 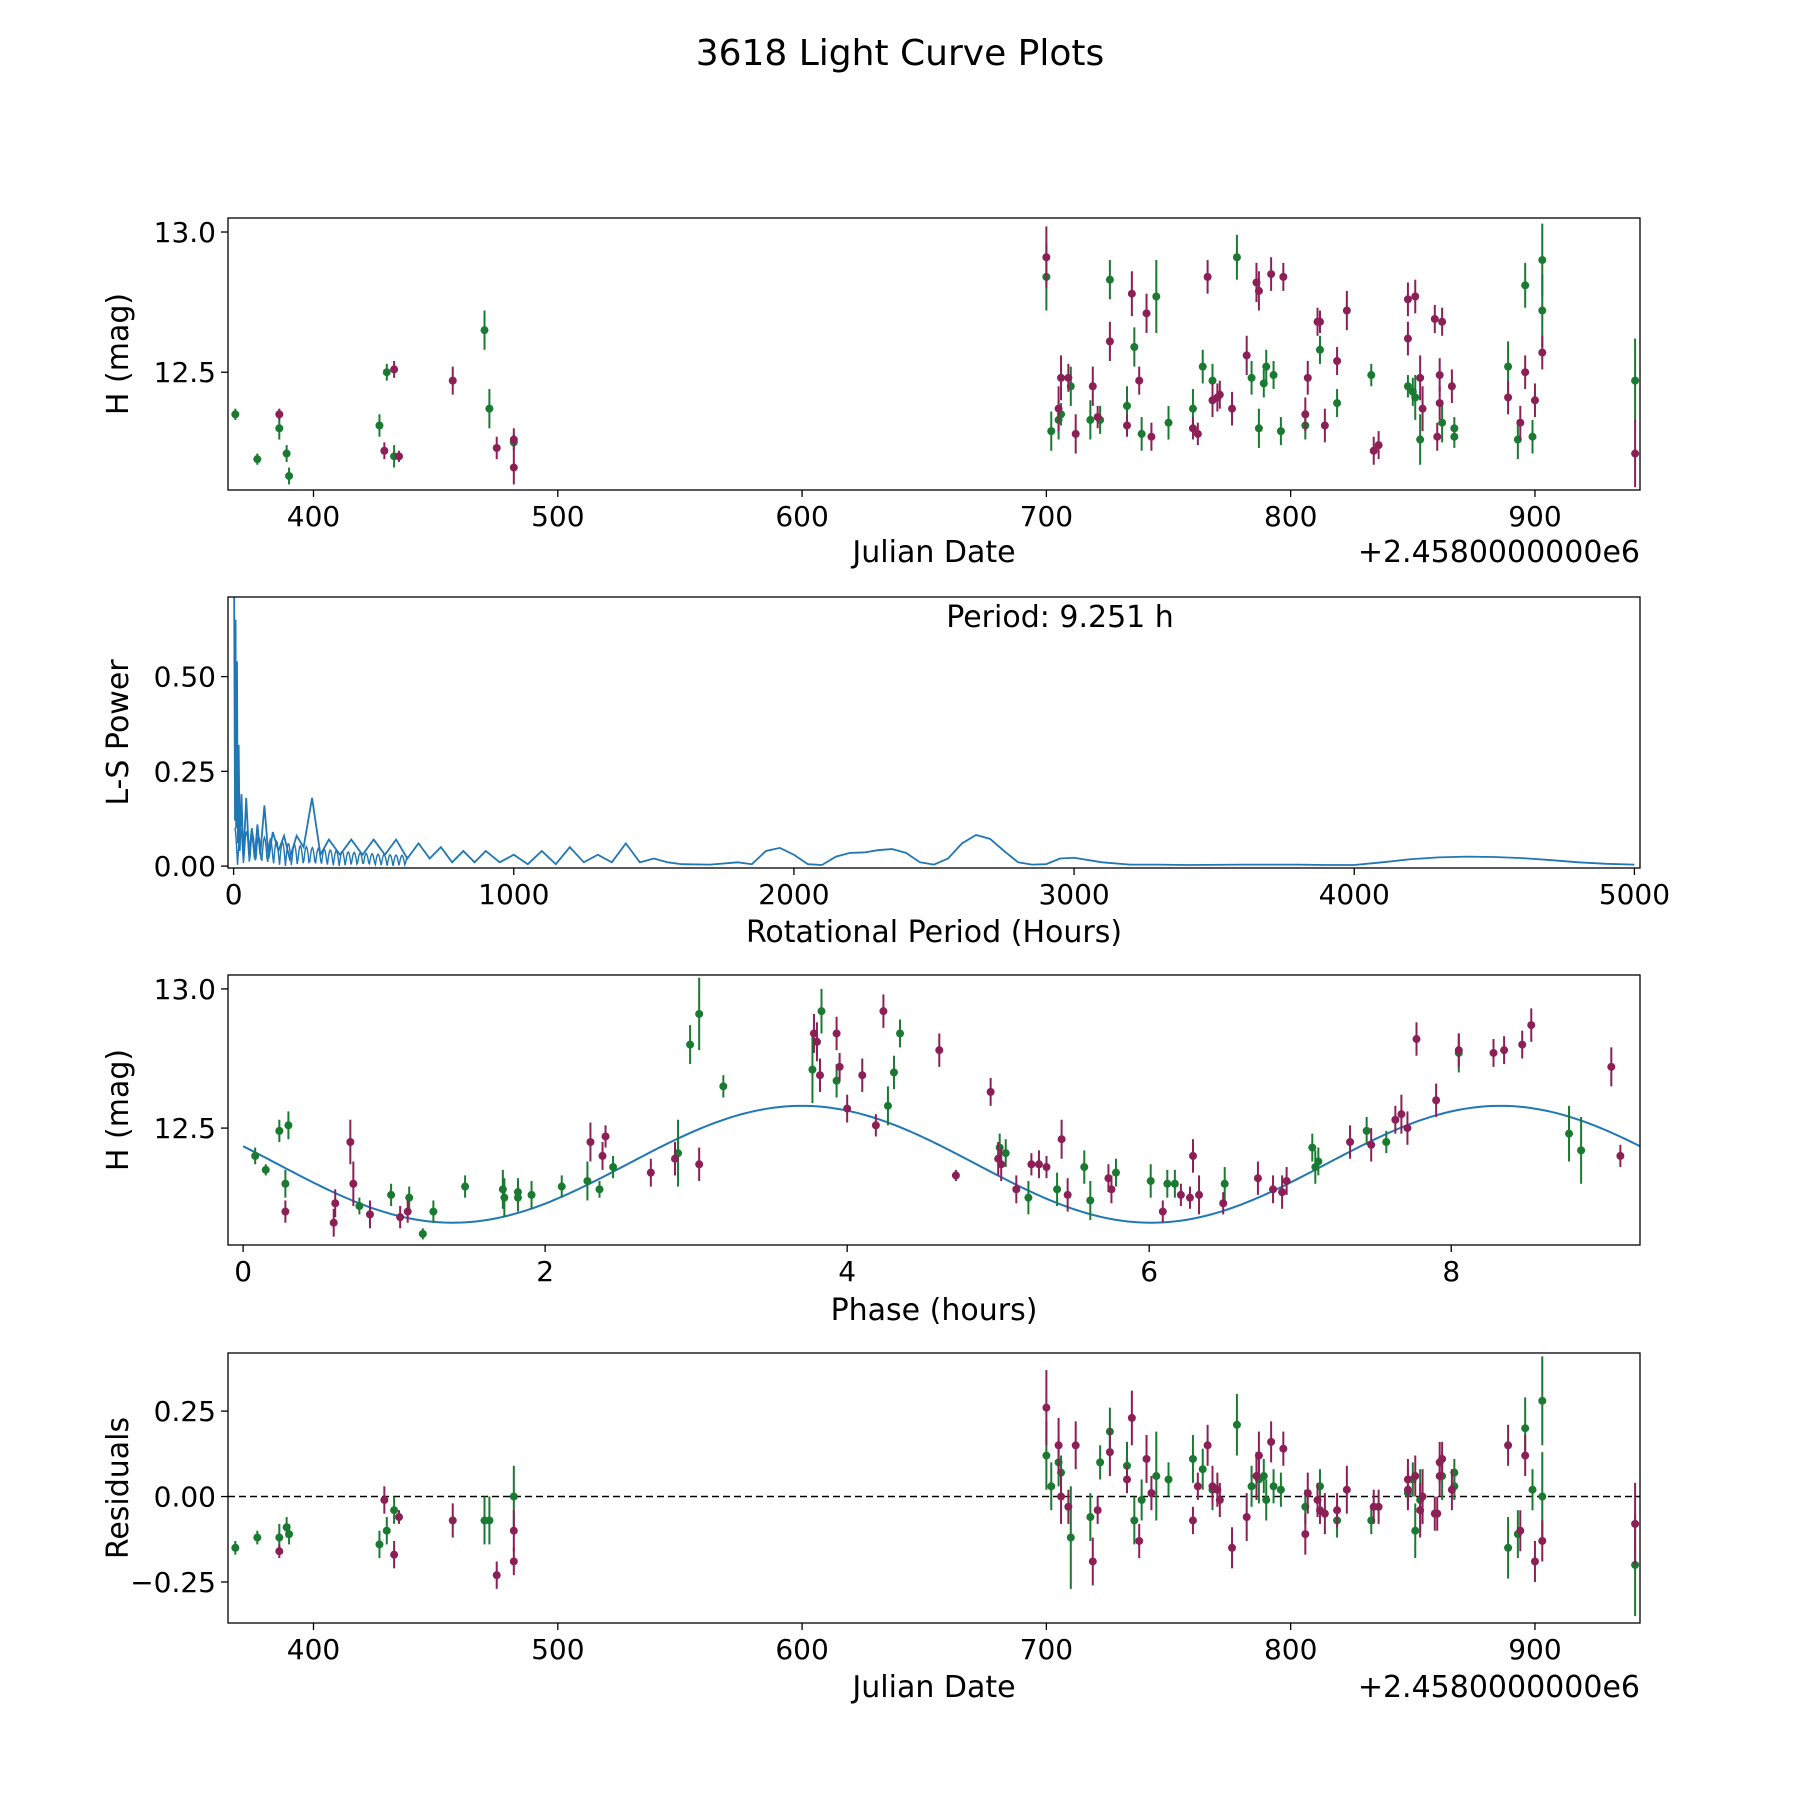 I want to click on plot-area-residuals, so click(x=934, y=1486).